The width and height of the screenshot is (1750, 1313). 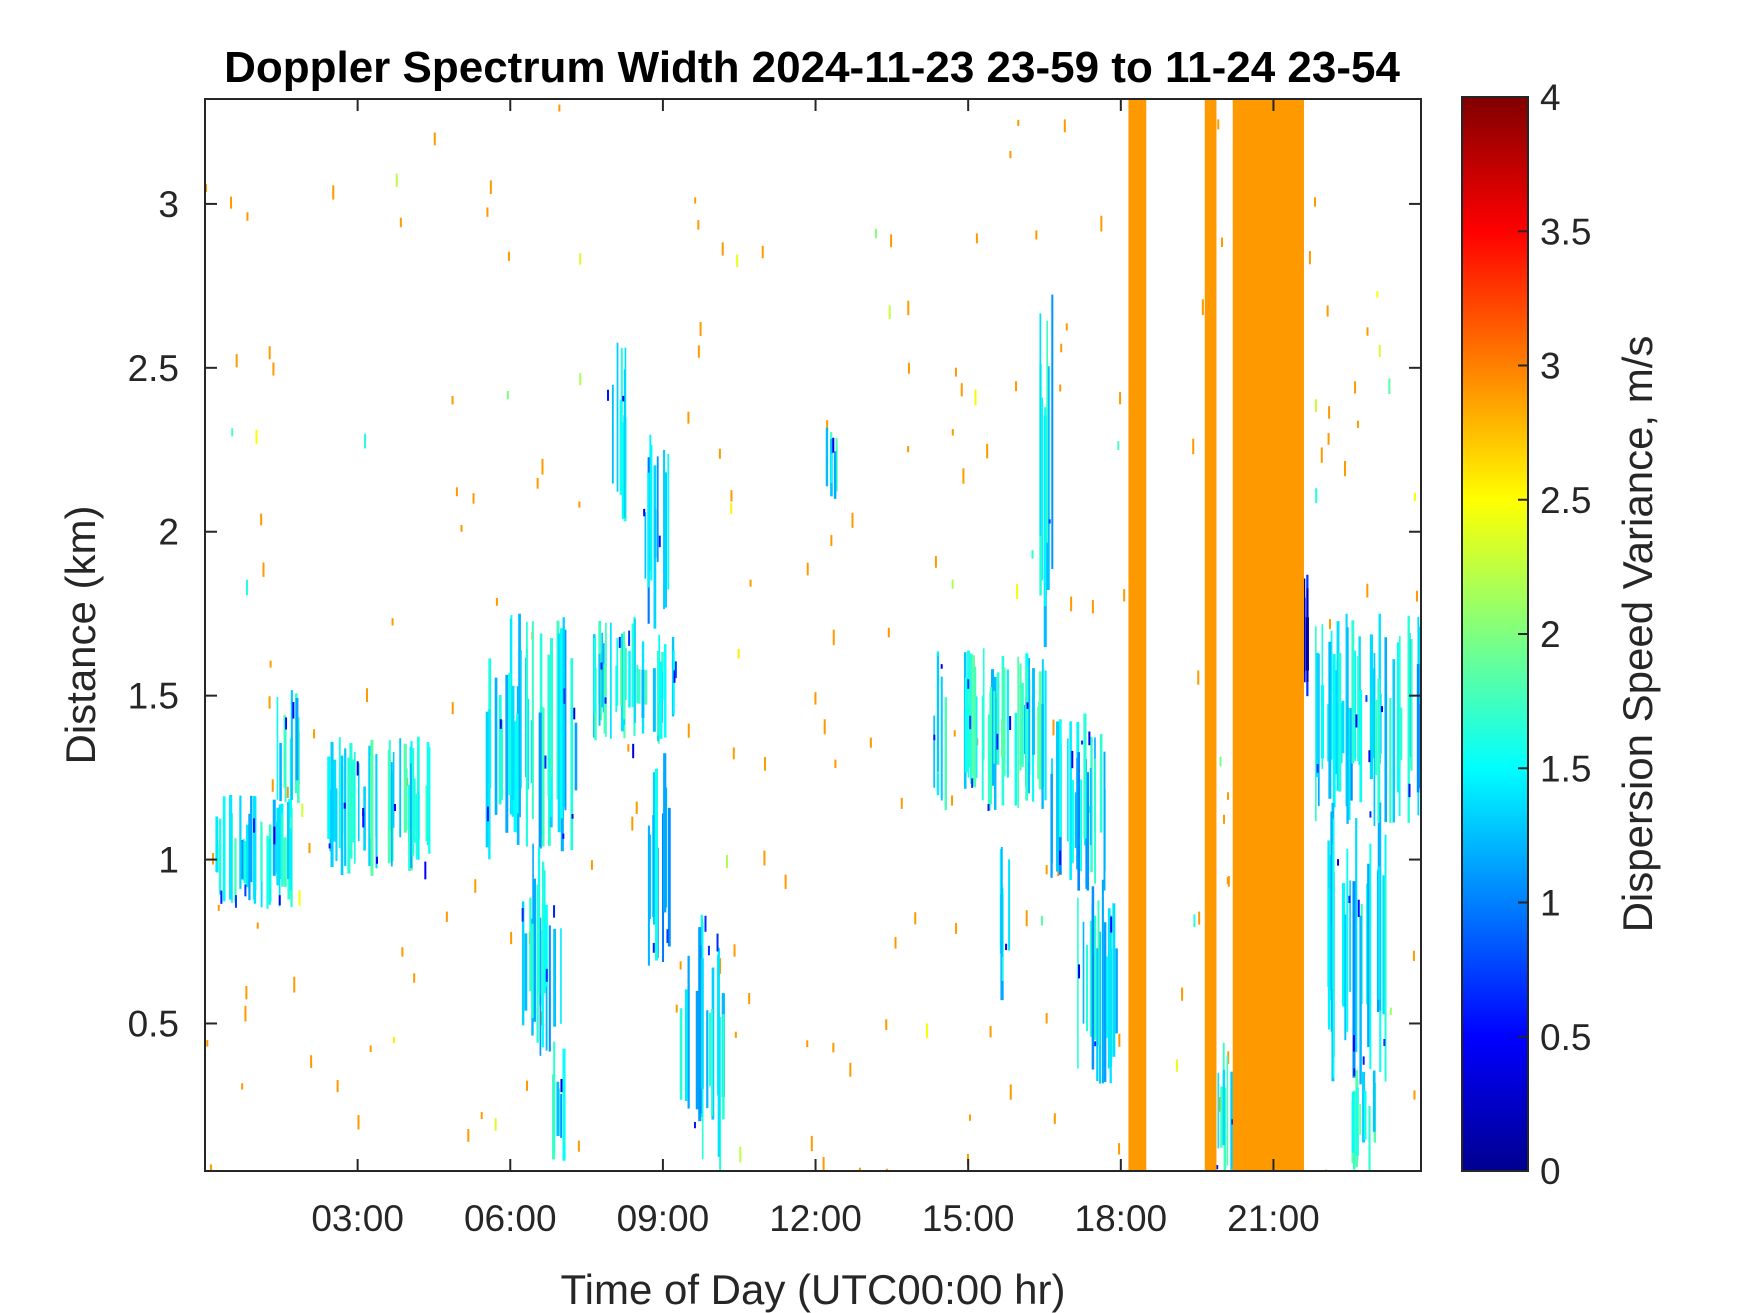 I want to click on y-tick-label: 2, so click(x=168, y=532).